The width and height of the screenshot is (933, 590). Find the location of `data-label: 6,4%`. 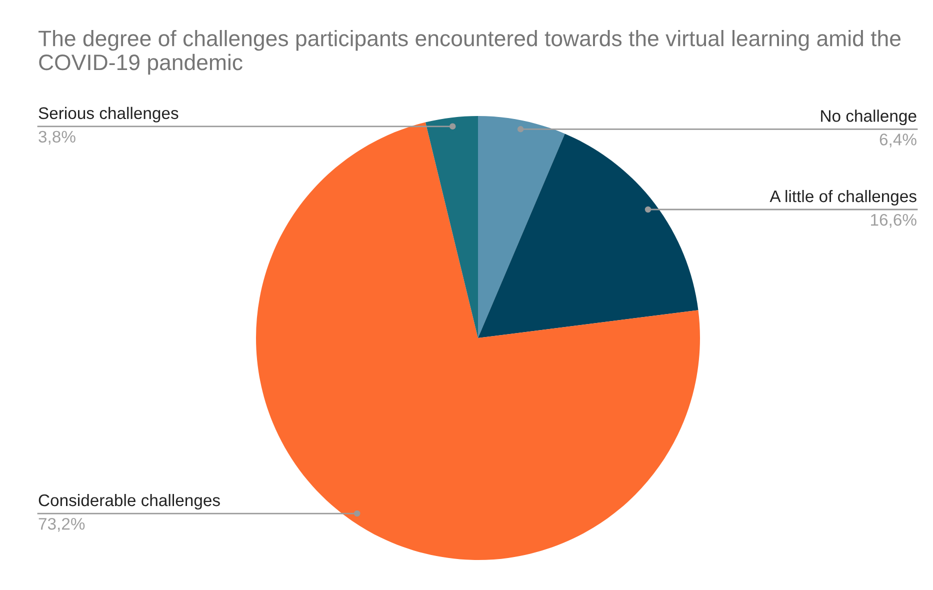

data-label: 6,4% is located at coordinates (898, 141).